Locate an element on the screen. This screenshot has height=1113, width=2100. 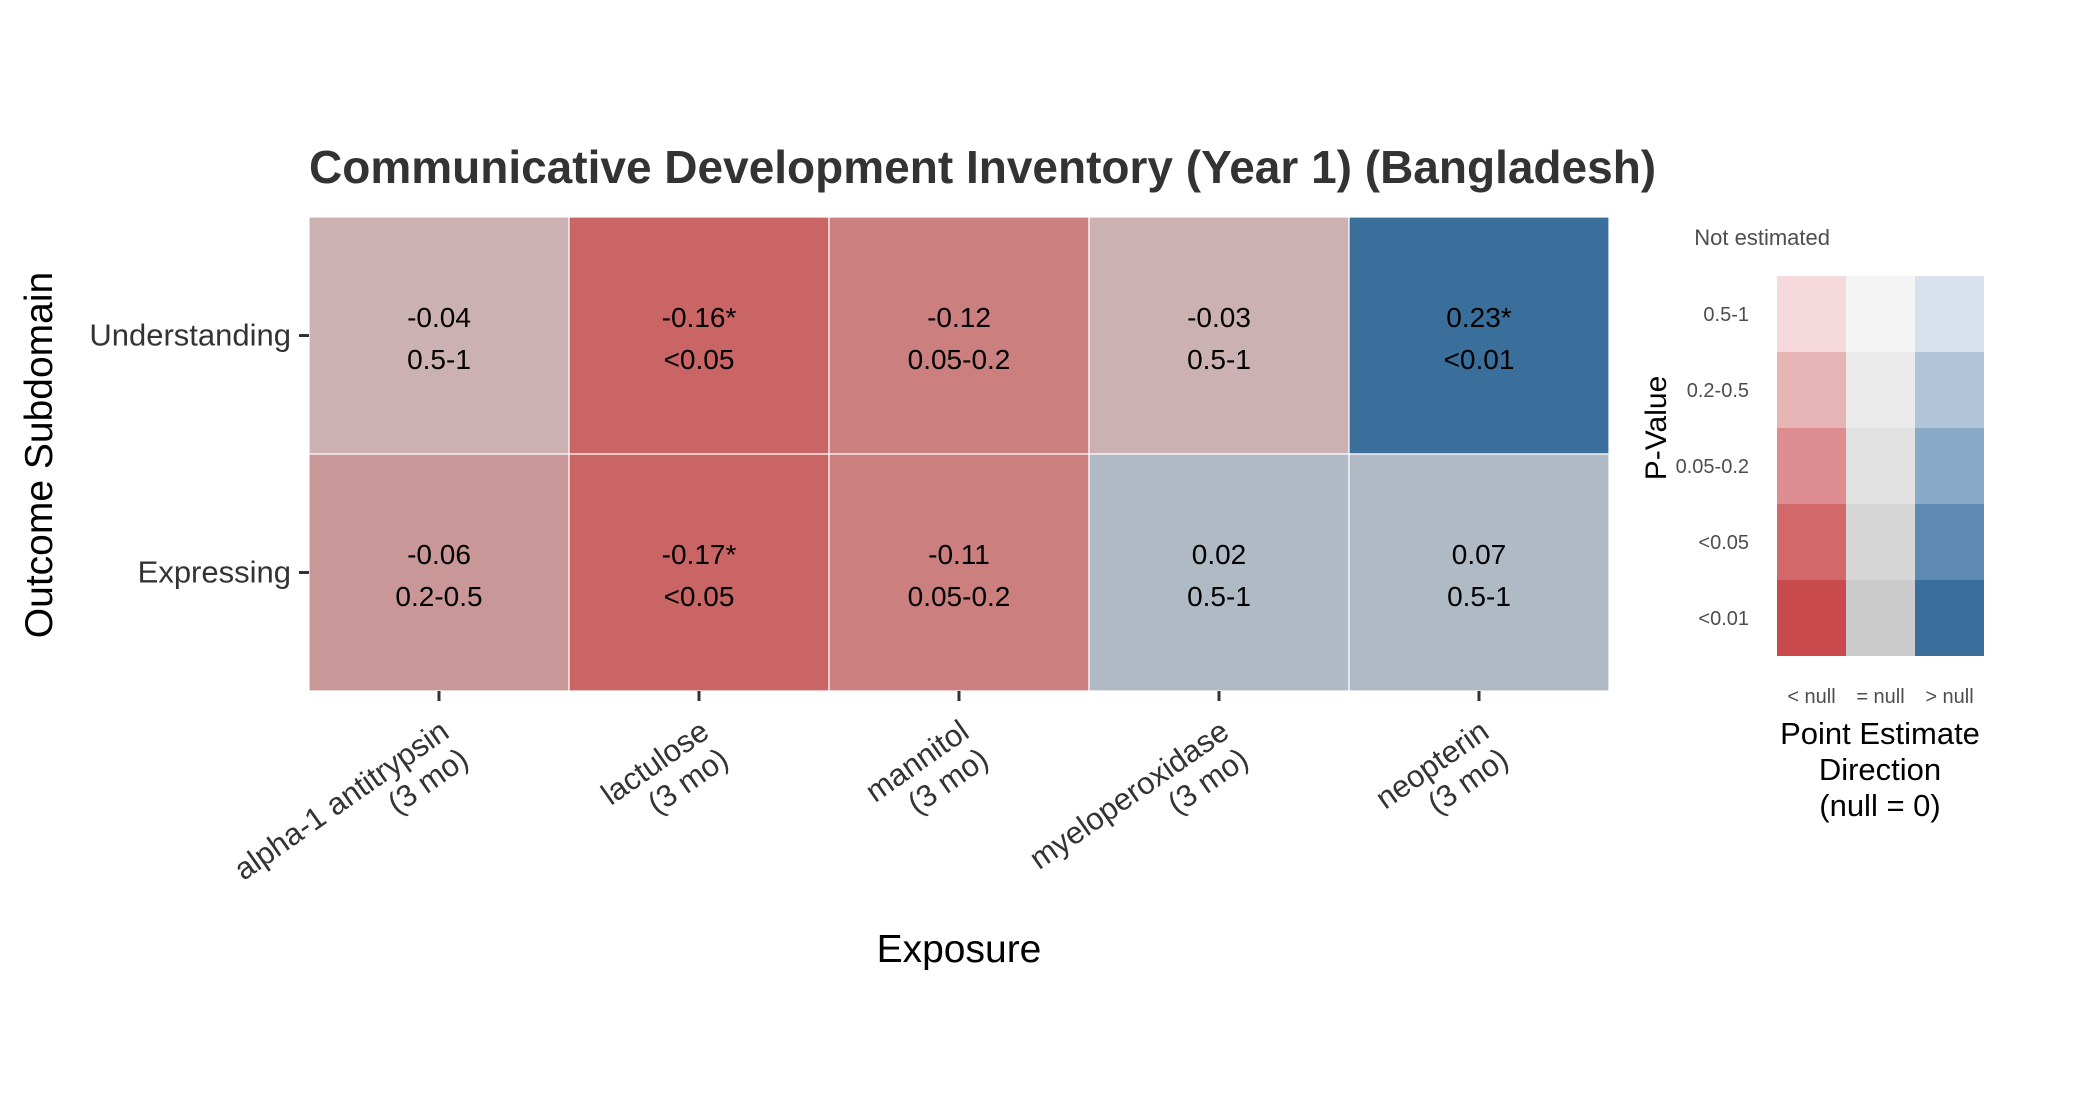
y-axis: Understanding Expressing is located at coordinates (199, 454).